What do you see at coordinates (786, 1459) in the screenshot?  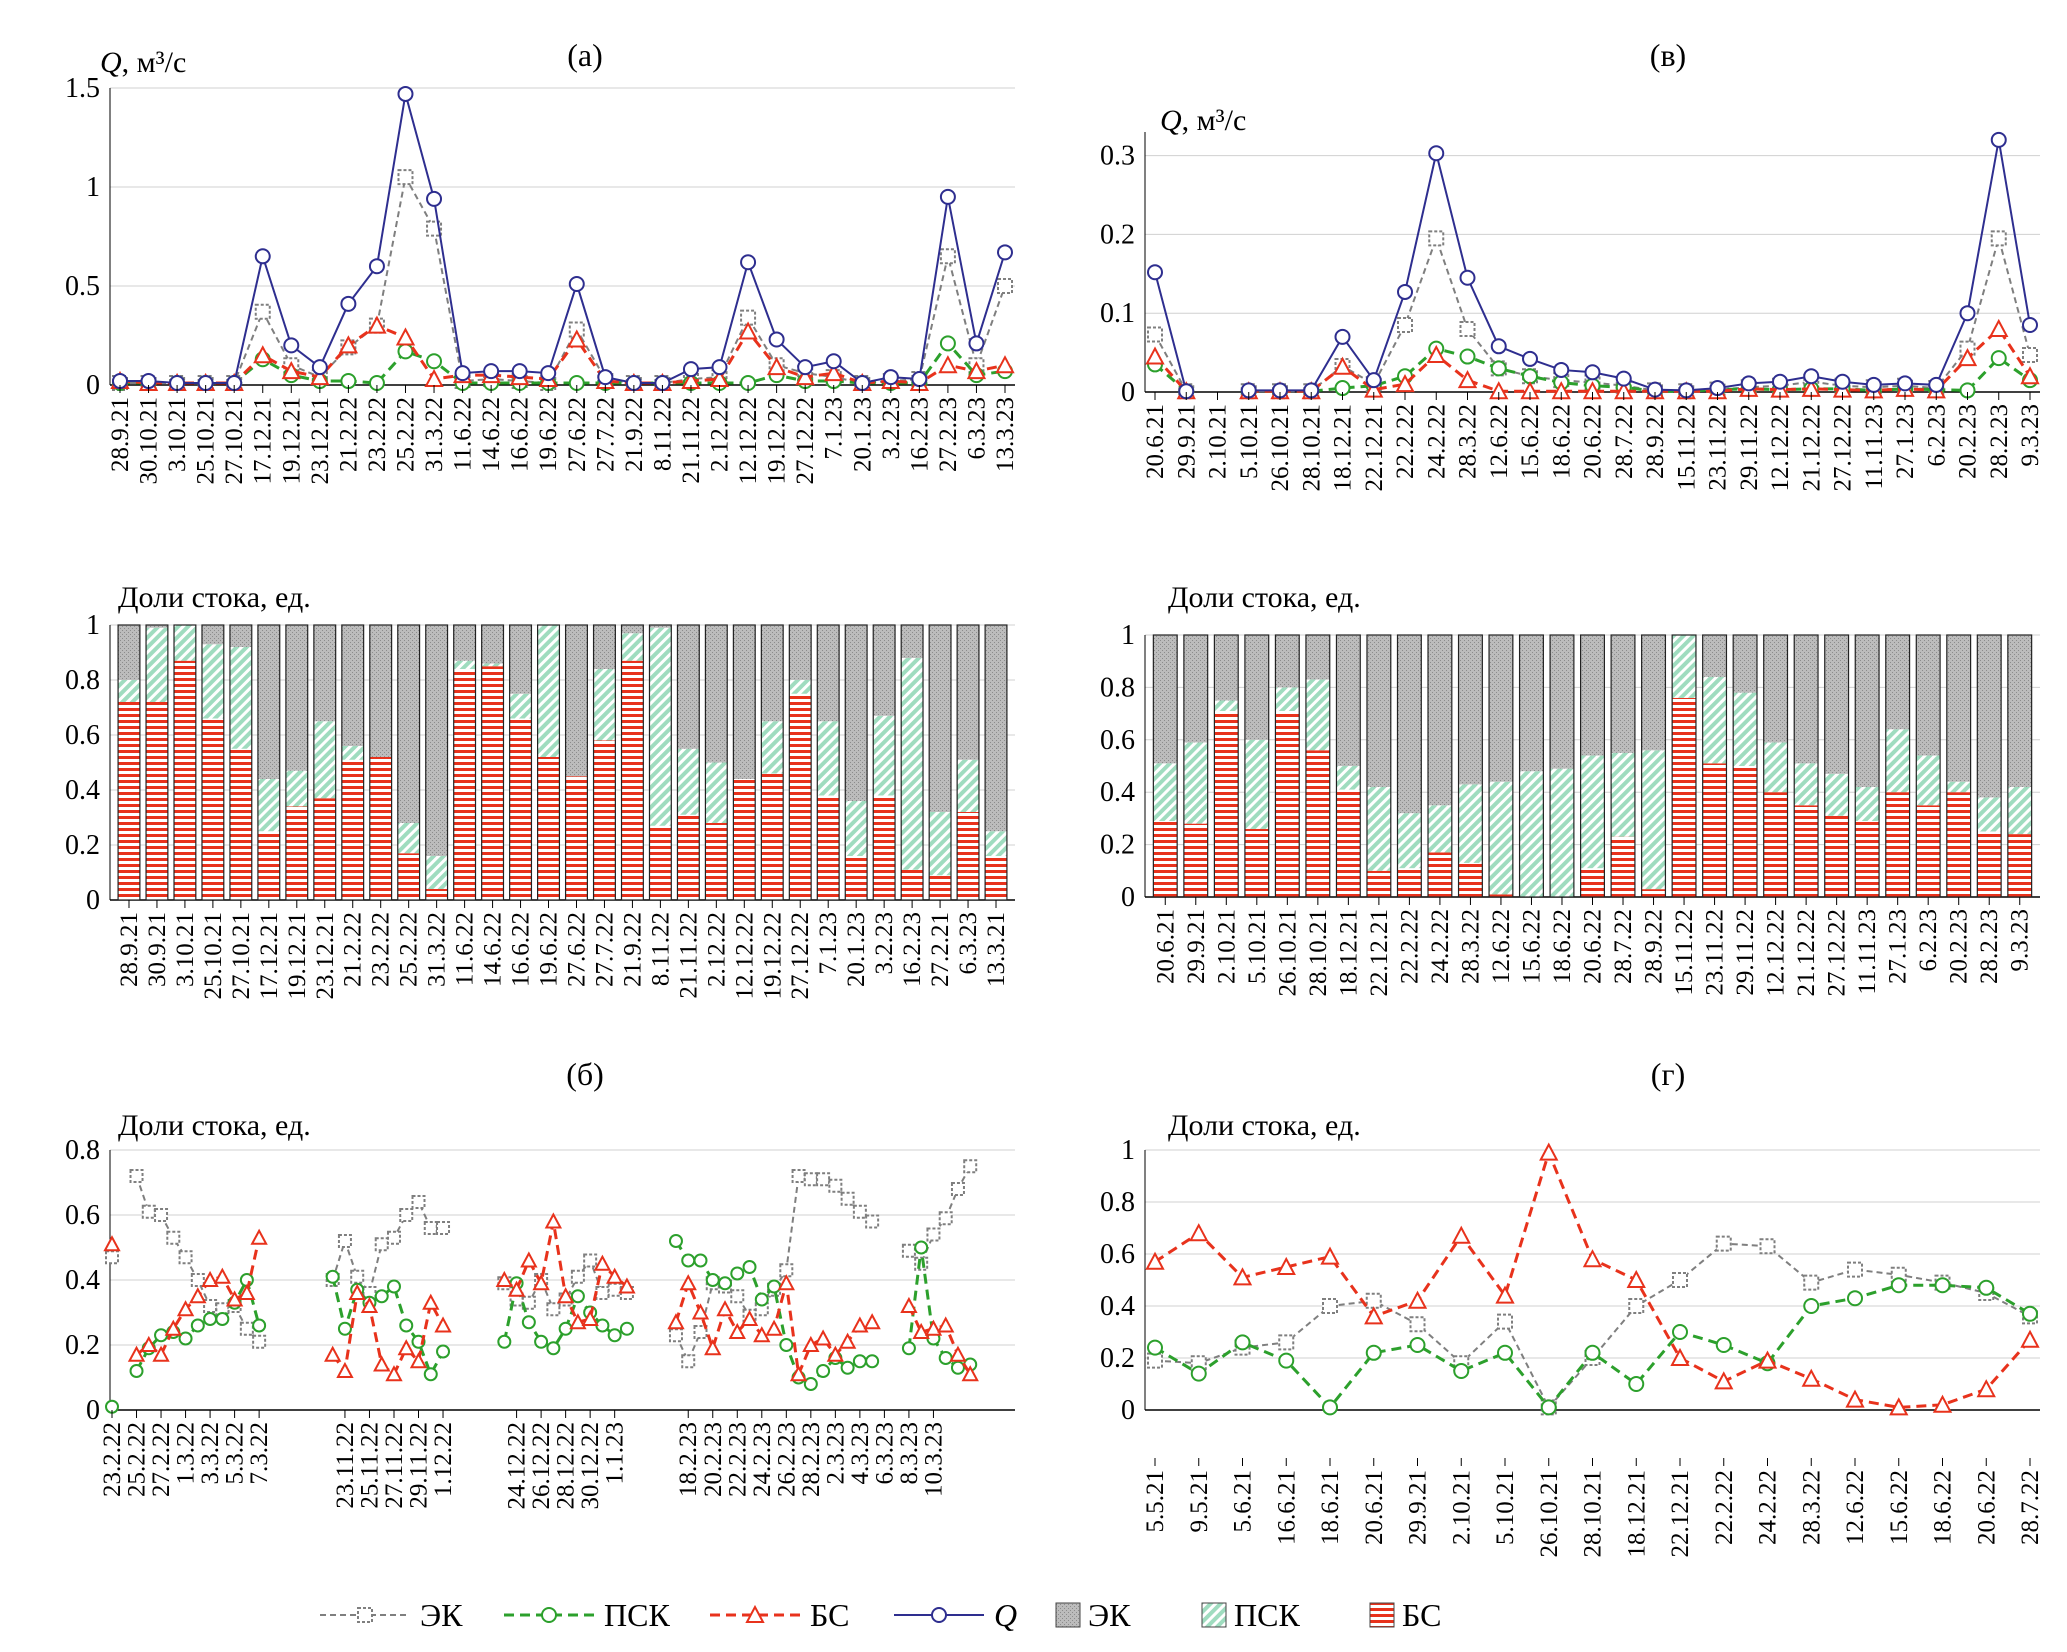 I see `x-tick-label: 26.2.23` at bounding box center [786, 1459].